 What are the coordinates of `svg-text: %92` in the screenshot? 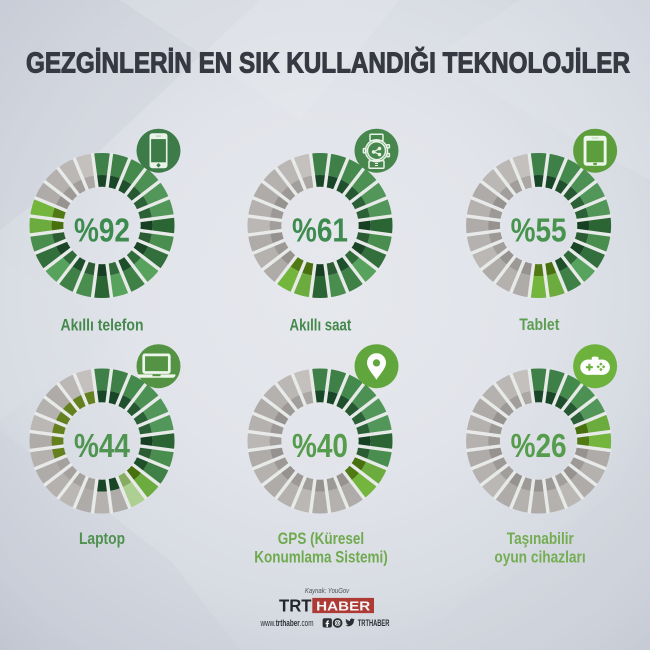 It's located at (102, 229).